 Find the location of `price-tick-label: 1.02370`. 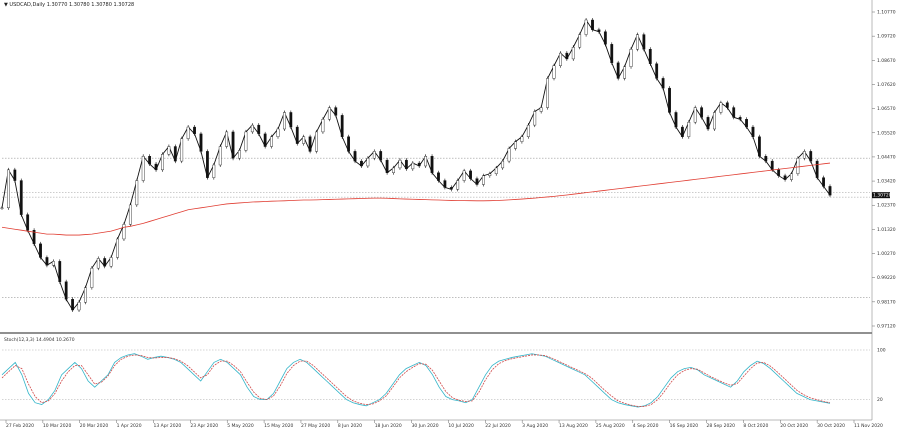

price-tick-label: 1.02370 is located at coordinates (886, 206).